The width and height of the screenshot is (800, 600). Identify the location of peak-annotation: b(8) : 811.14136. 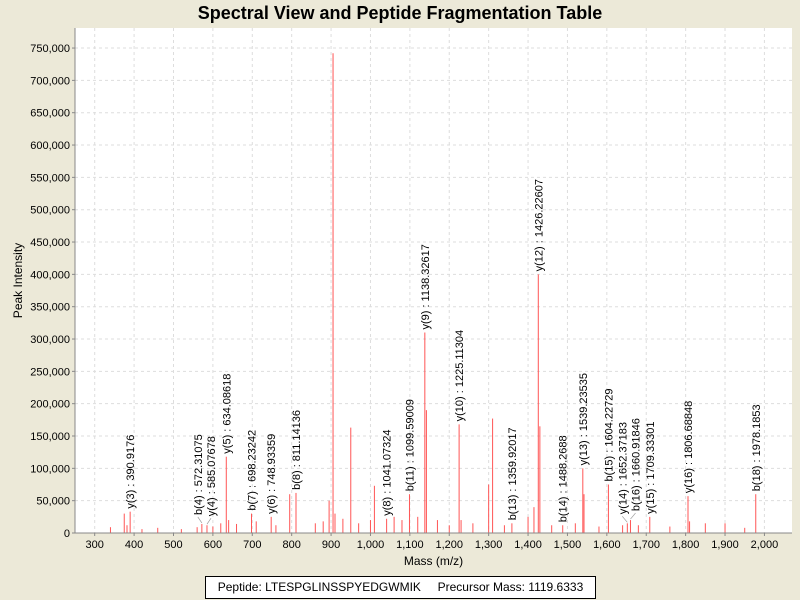
(297, 450).